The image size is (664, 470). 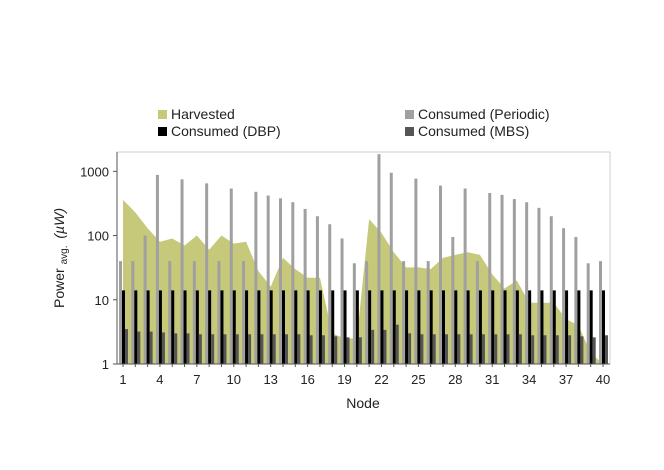 I want to click on x-tick-label-22: 22, so click(x=381, y=379).